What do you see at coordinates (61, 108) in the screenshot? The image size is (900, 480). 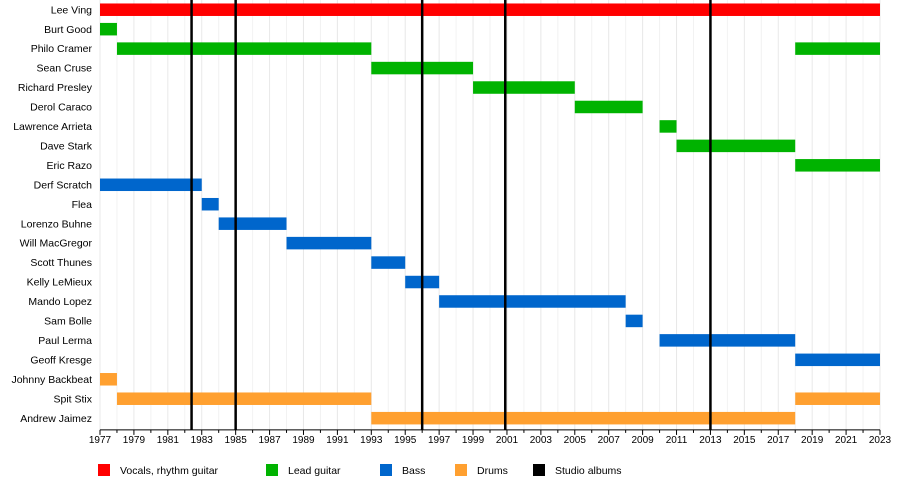 I see `member-name-label: Derol Caraco` at bounding box center [61, 108].